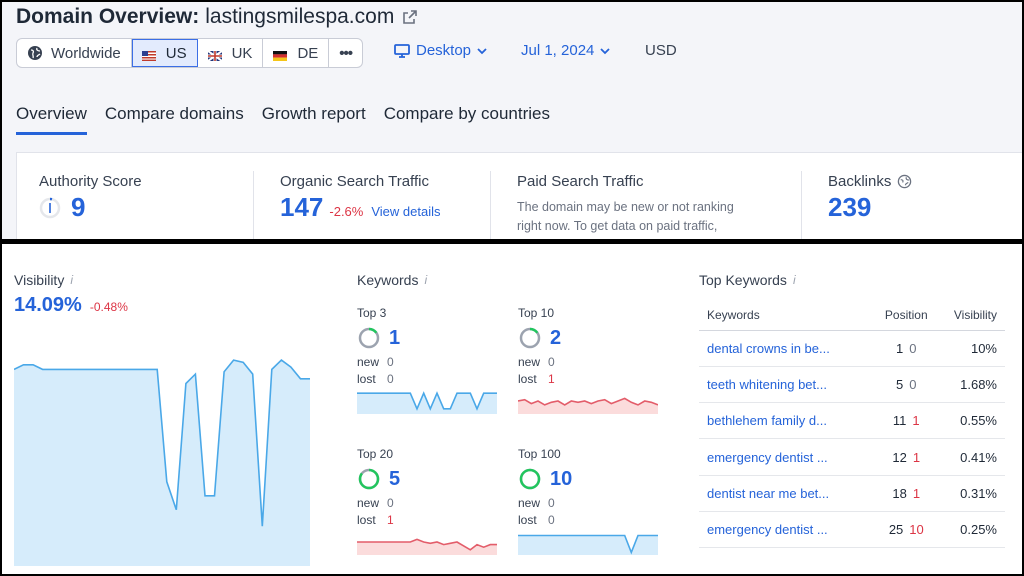 The width and height of the screenshot is (1024, 576). I want to click on region-us-label: US, so click(176, 53).